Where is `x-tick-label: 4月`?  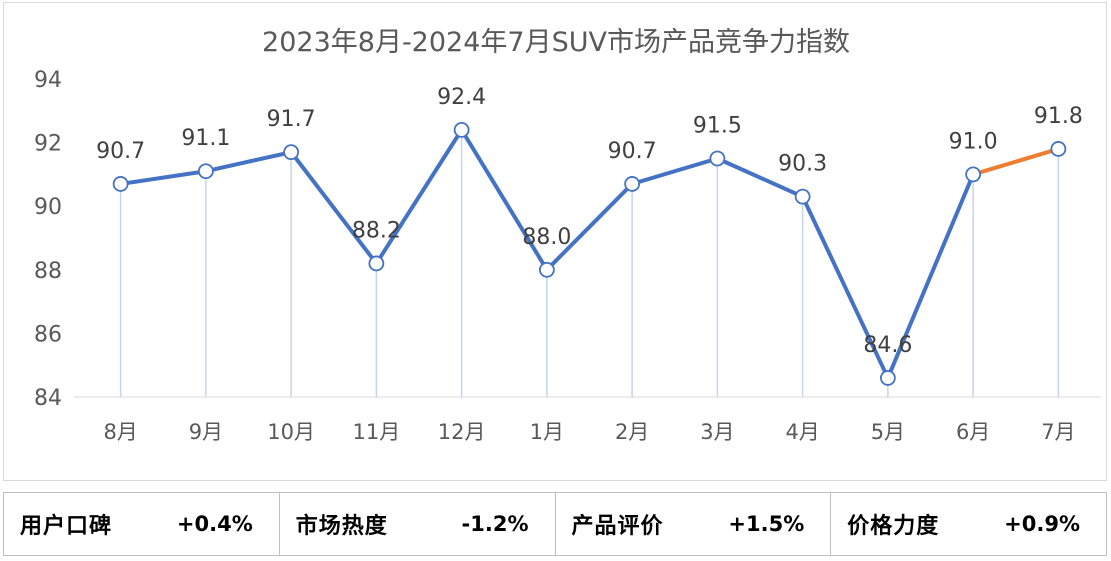
x-tick-label: 4月 is located at coordinates (802, 432).